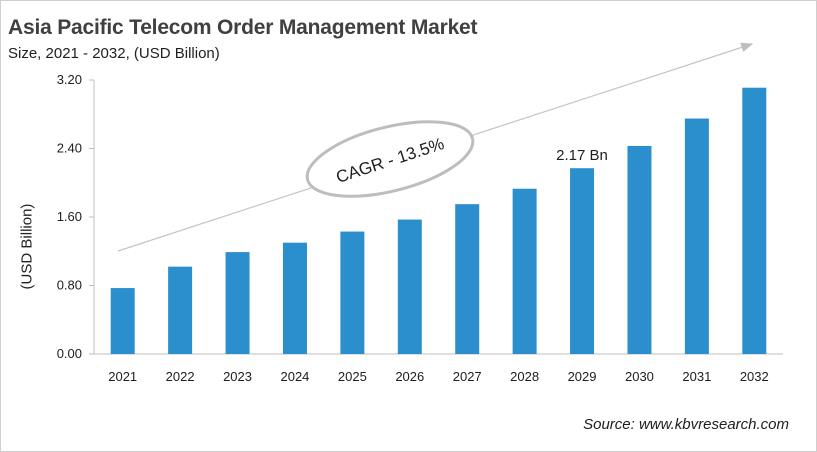 The width and height of the screenshot is (817, 452). Describe the element at coordinates (180, 376) in the screenshot. I see `x-tick-label: 2022` at that location.